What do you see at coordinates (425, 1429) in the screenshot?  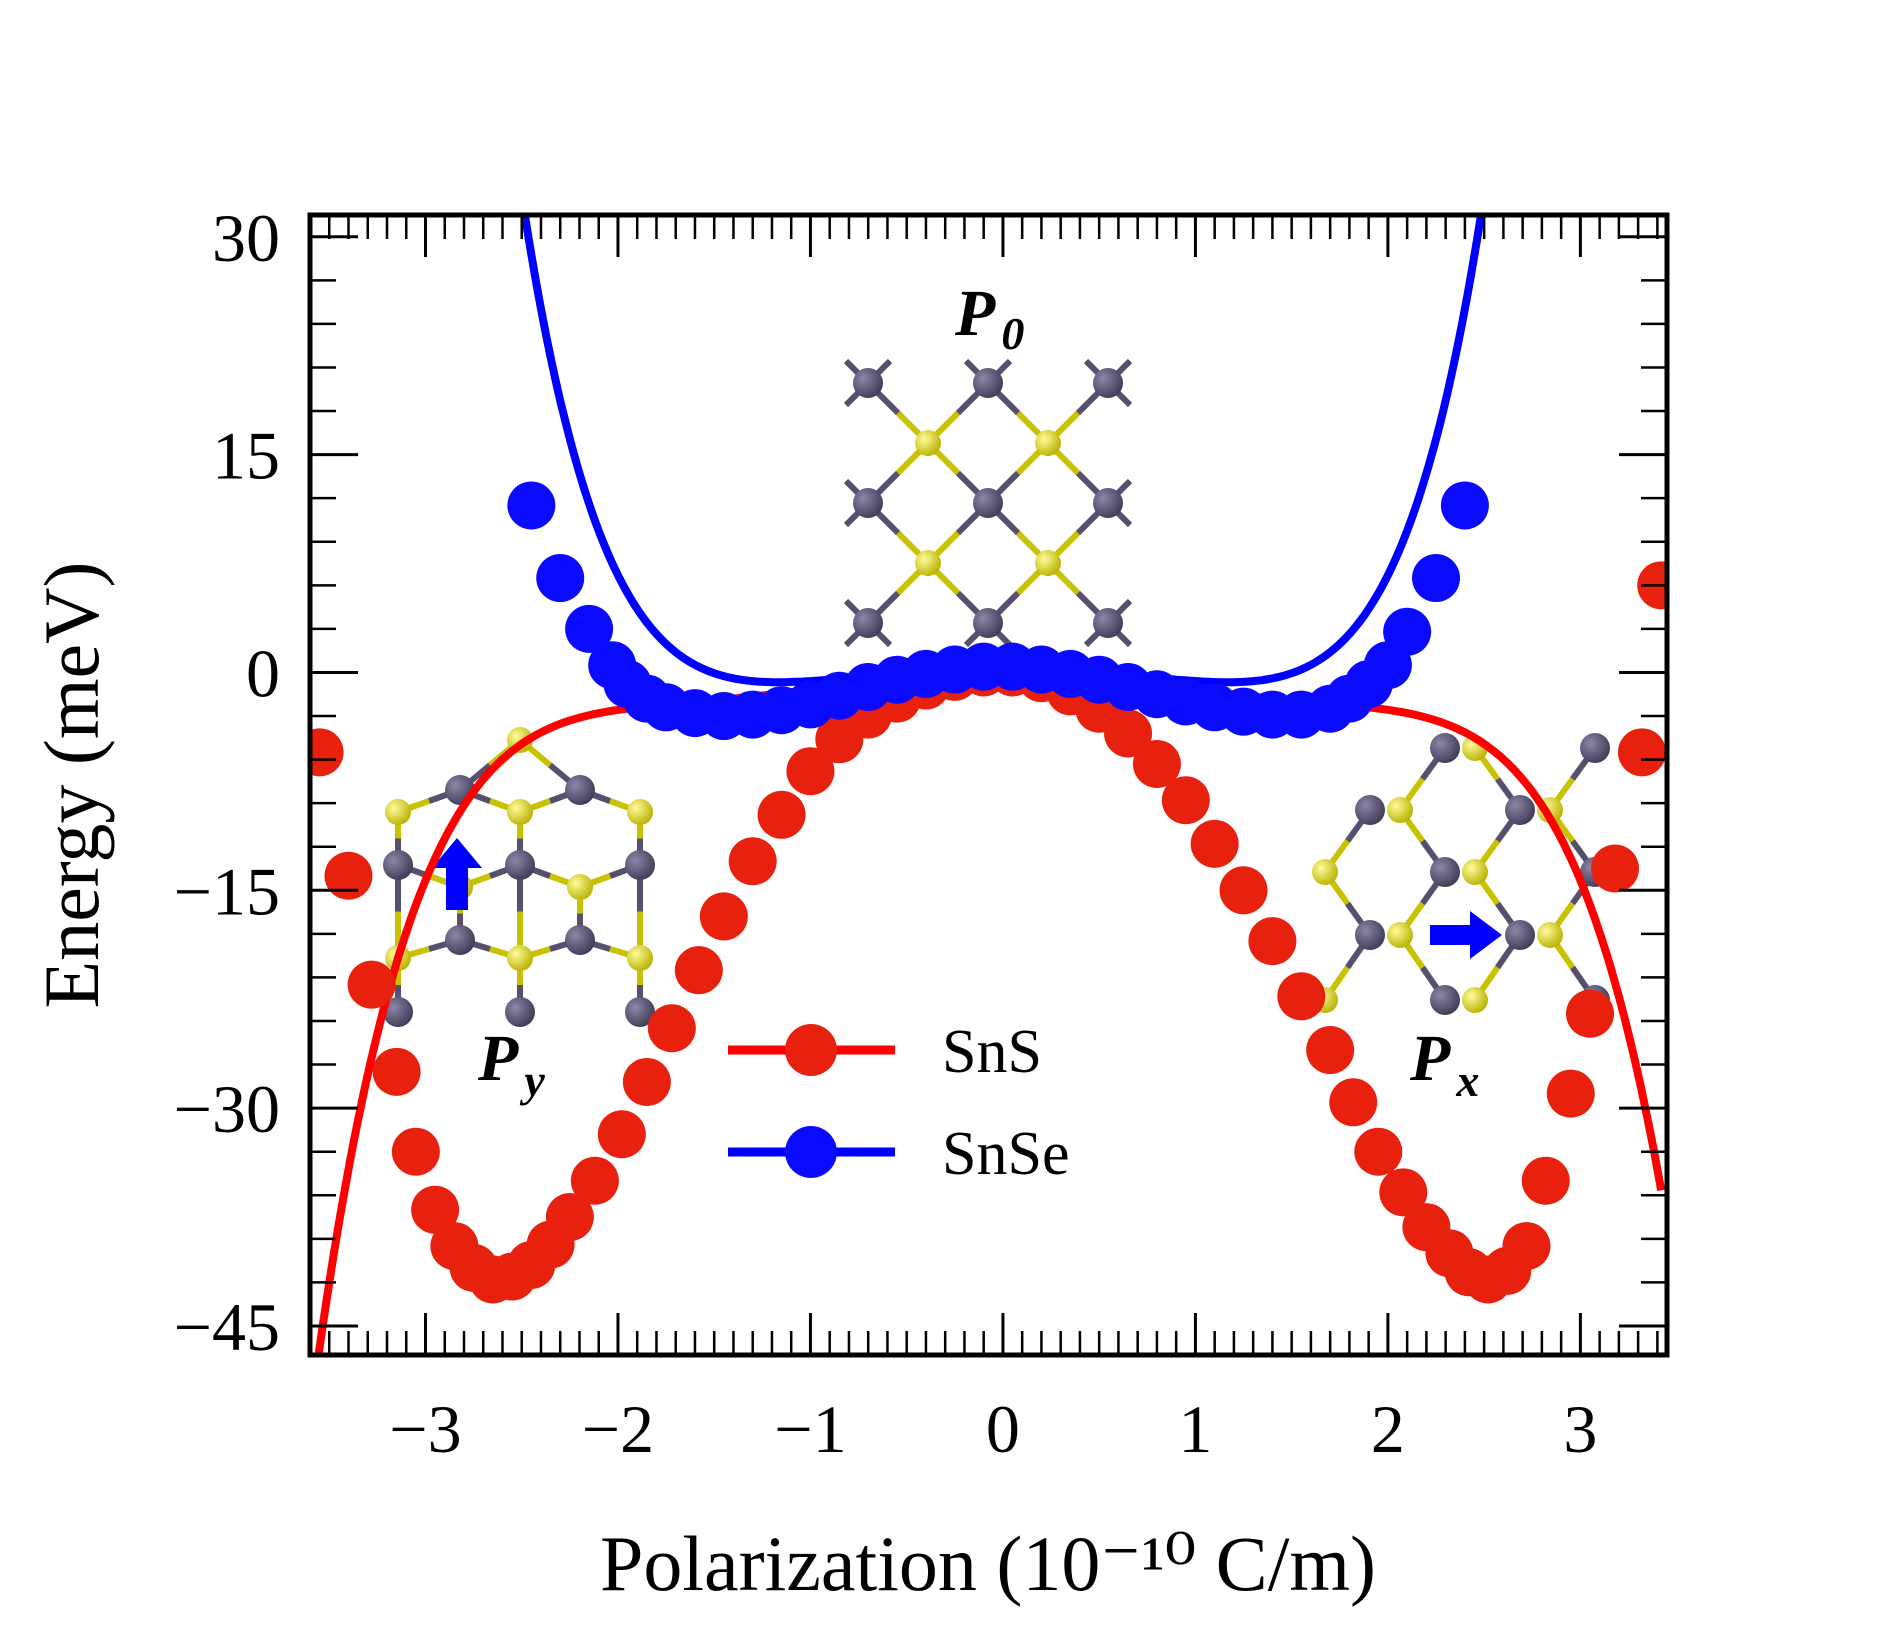 I see `x-tick-label: −3` at bounding box center [425, 1429].